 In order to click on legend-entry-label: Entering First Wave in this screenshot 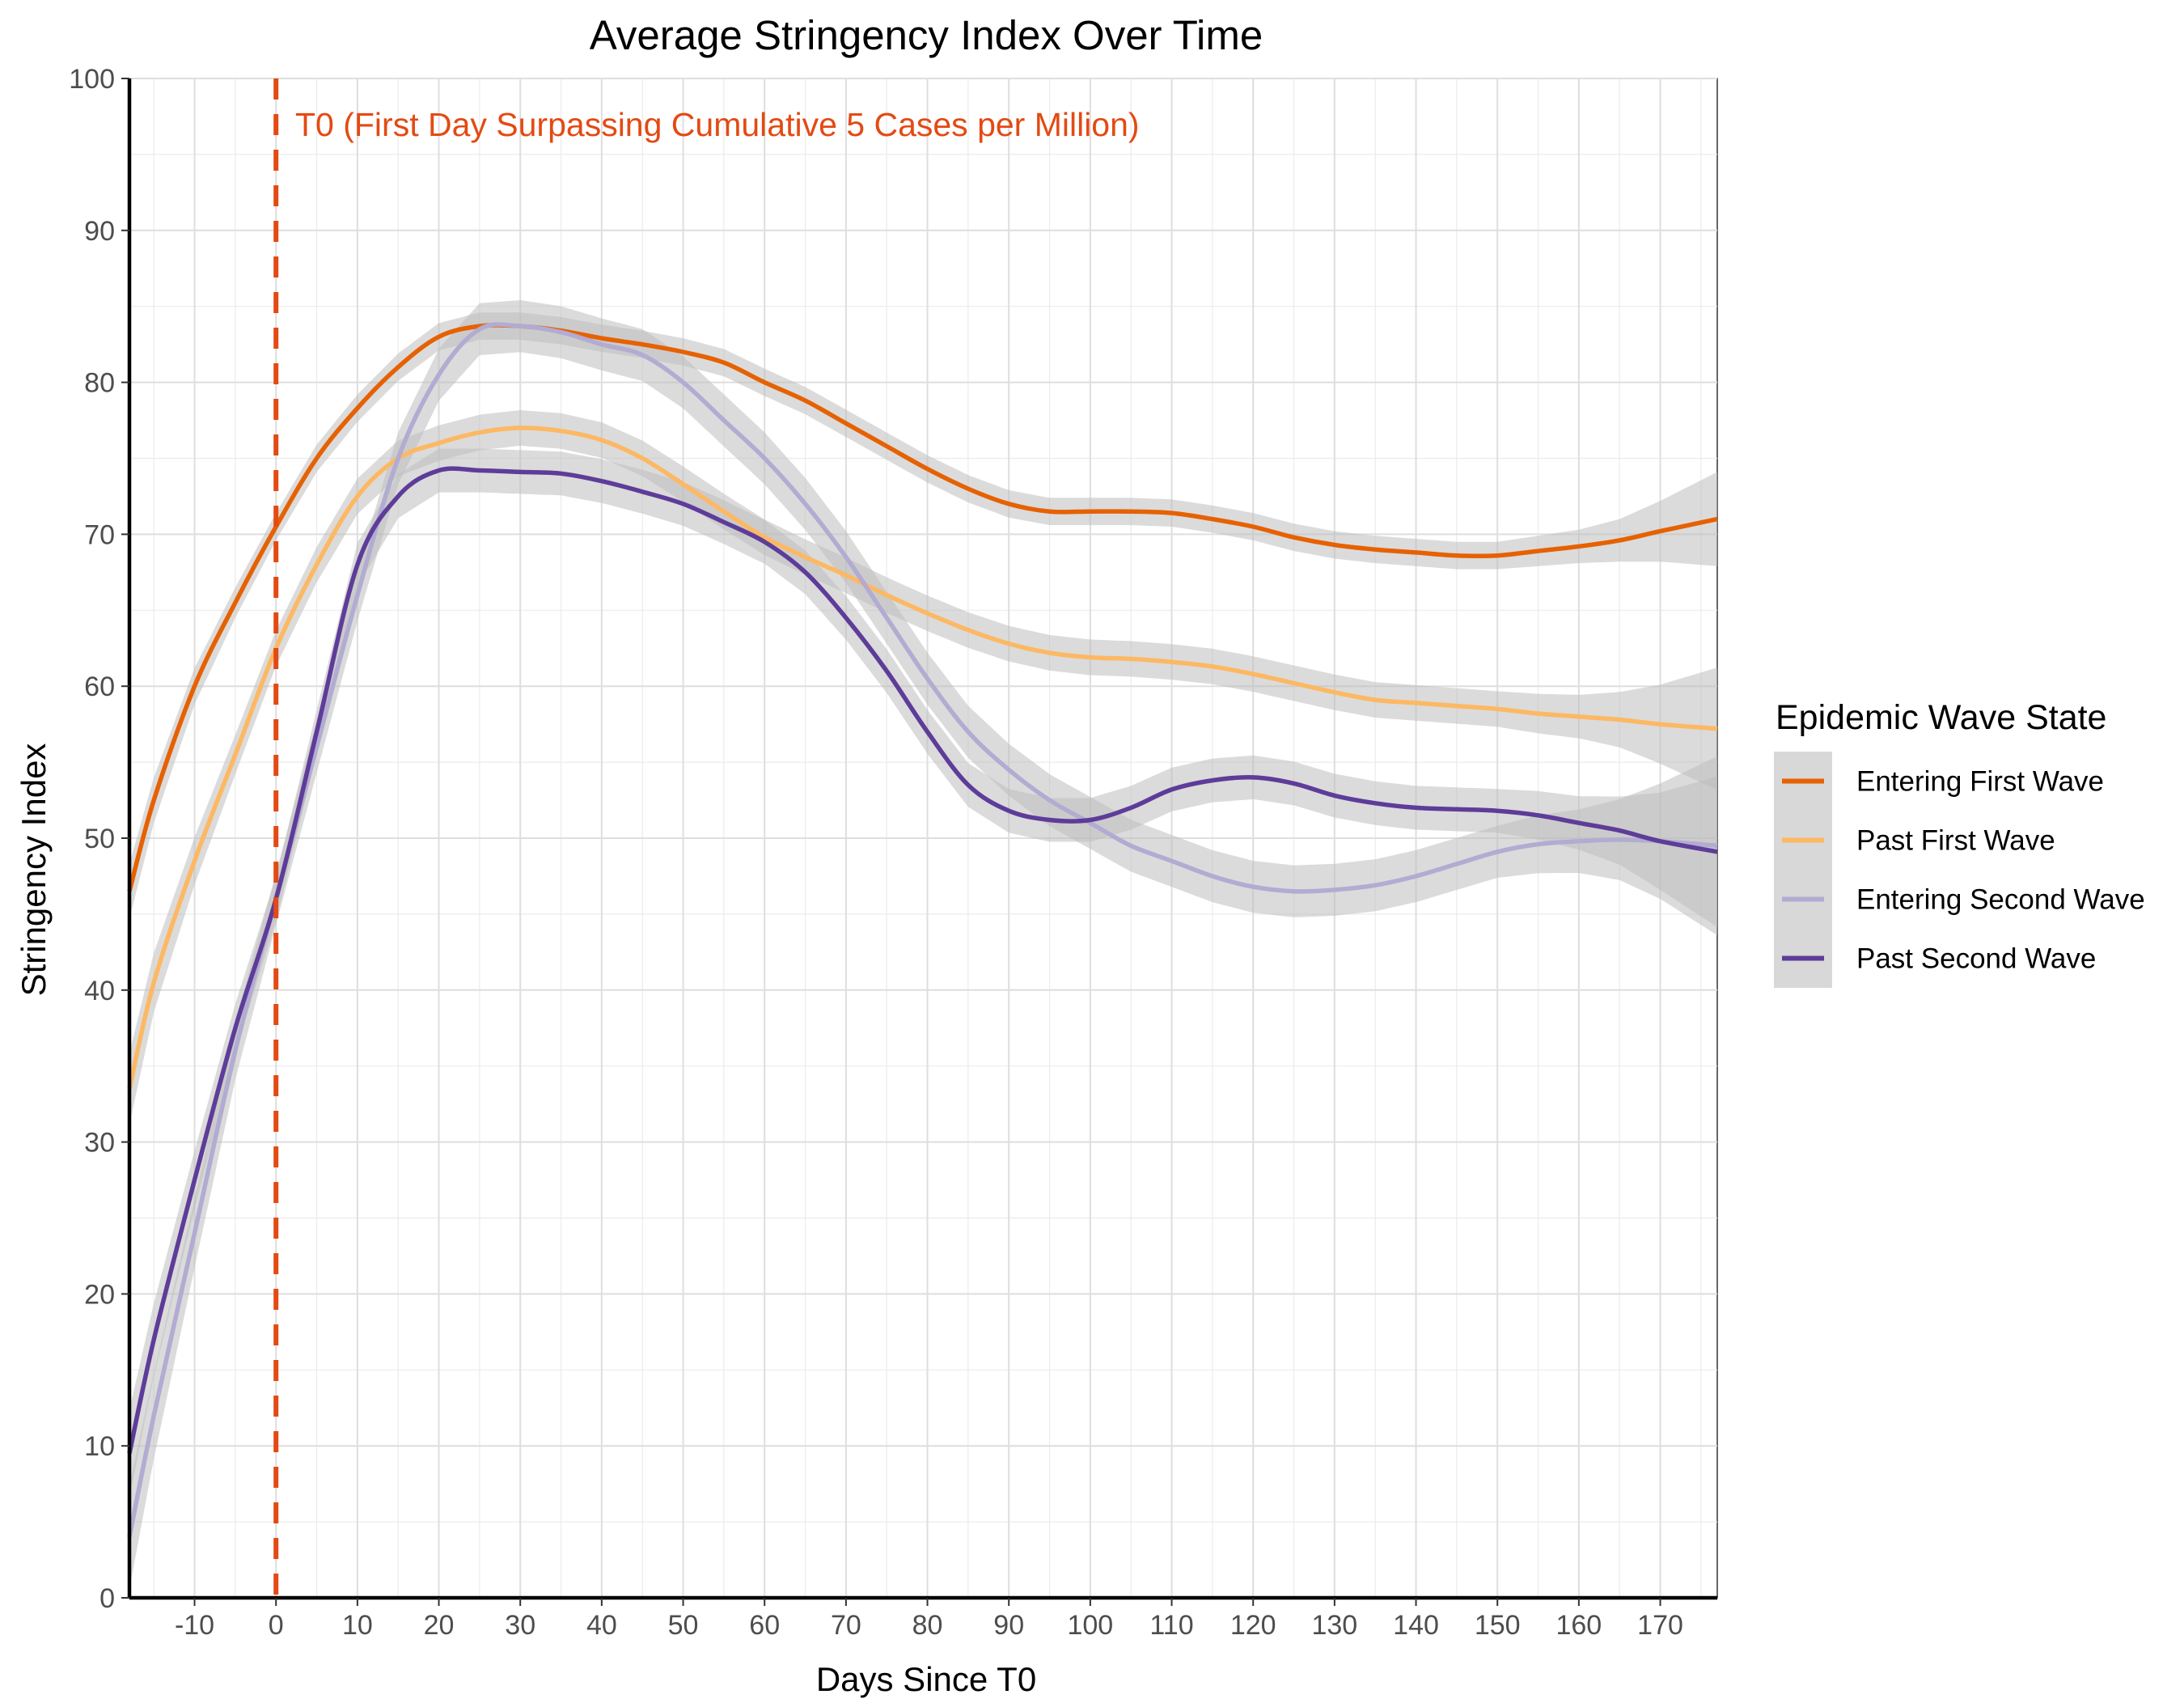, I will do `click(1980, 782)`.